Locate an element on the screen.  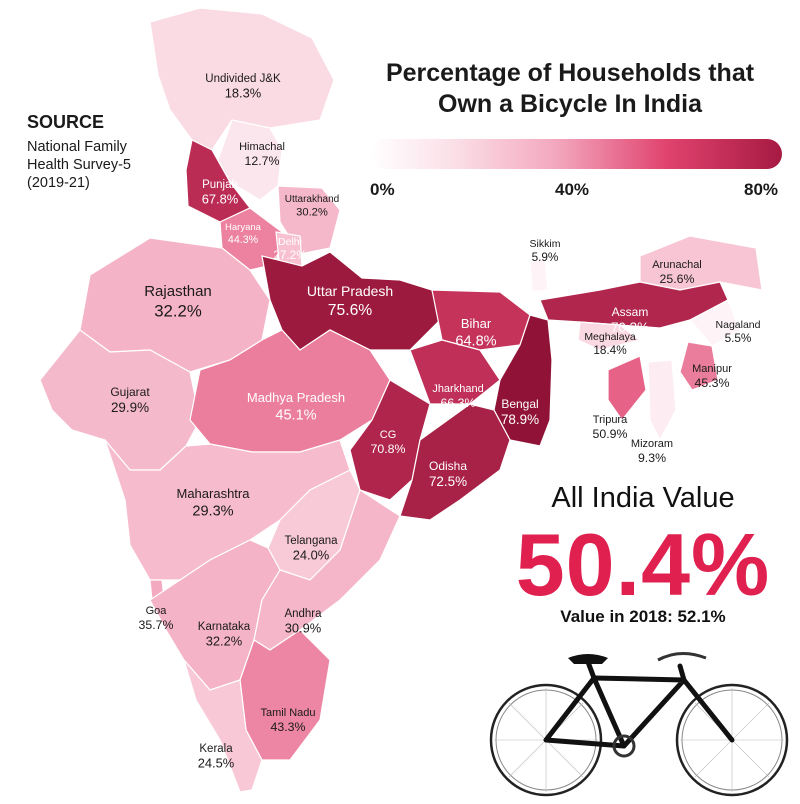
region-value-andhra: 30.9% is located at coordinates (303, 628).